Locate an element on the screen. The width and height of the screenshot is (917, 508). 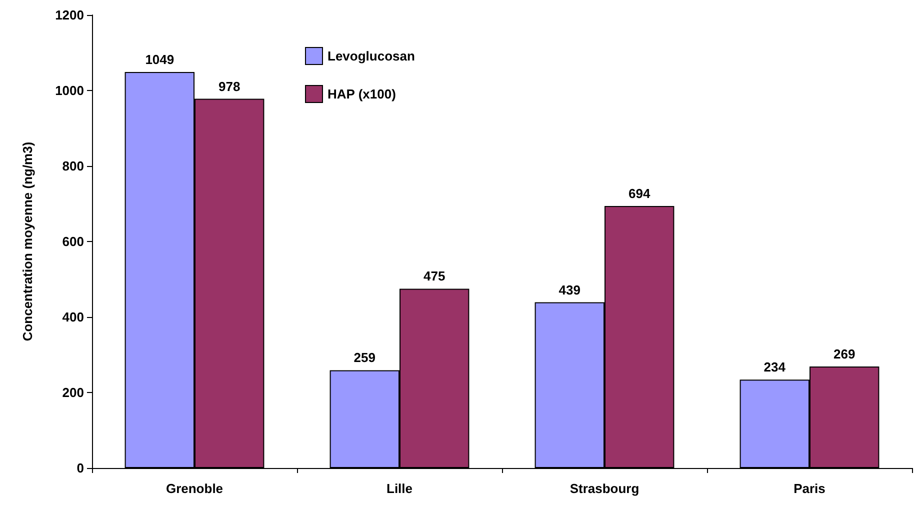
x-tick-label: Strasbourg is located at coordinates (605, 488).